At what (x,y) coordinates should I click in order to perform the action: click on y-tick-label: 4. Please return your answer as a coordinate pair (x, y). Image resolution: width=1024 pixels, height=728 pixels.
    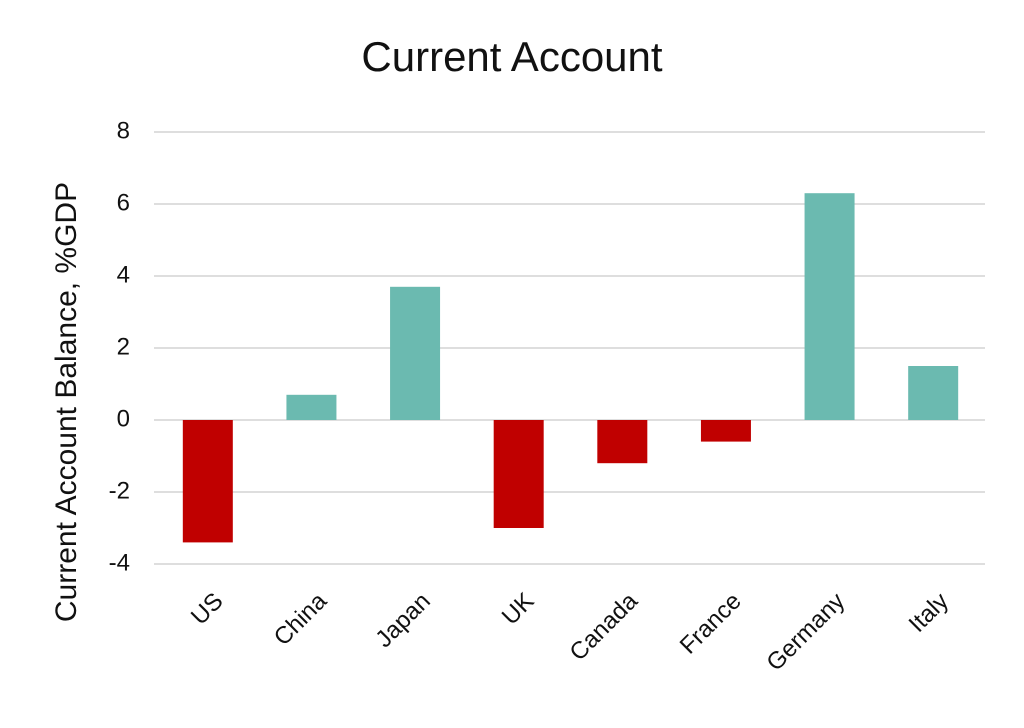
    Looking at the image, I should click on (123, 274).